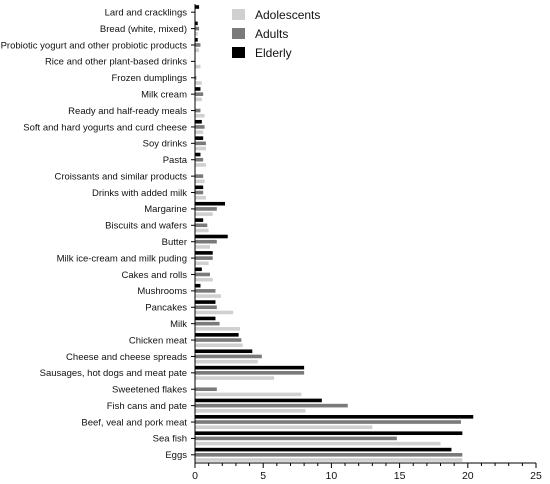  I want to click on bar-adolescents-probiotic-yogurt-and-other-probiotic-products, so click(197, 50).